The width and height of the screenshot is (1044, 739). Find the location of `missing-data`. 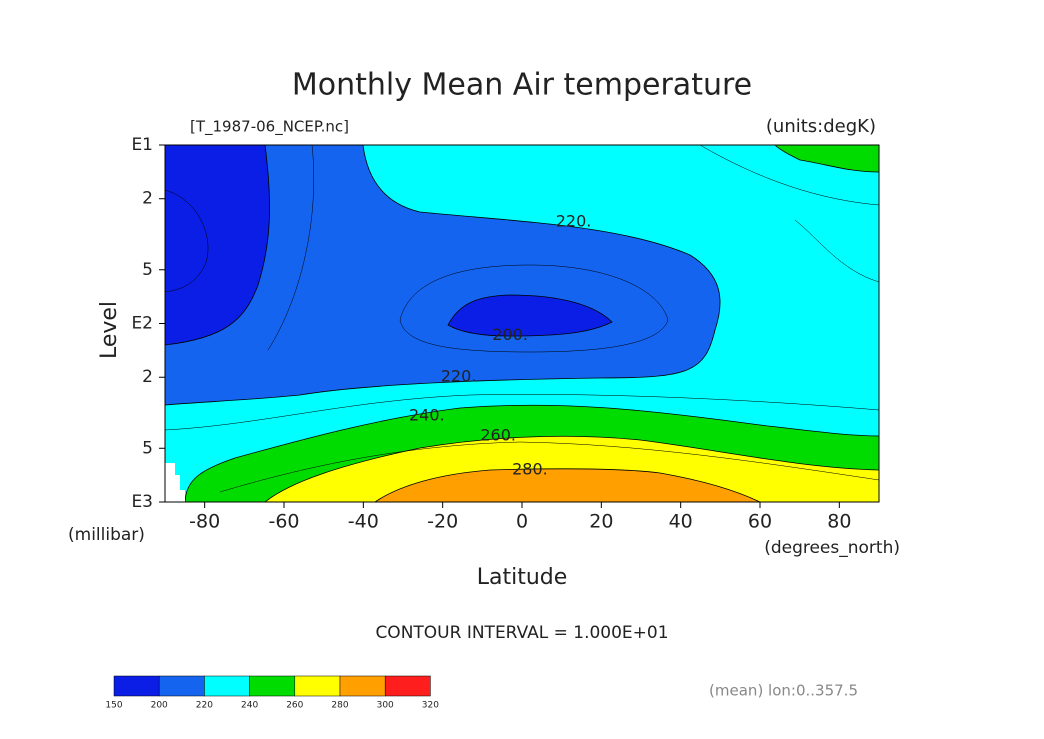

missing-data is located at coordinates (175, 482).